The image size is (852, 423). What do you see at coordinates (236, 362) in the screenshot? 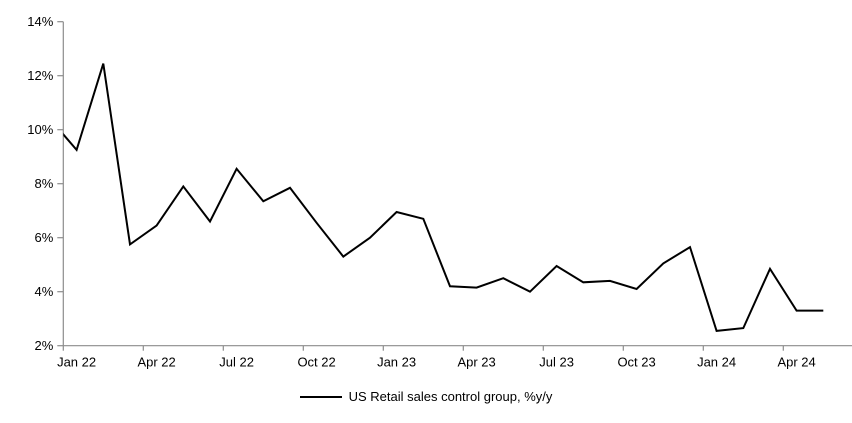
I see `x-tick-label: Jul 22` at bounding box center [236, 362].